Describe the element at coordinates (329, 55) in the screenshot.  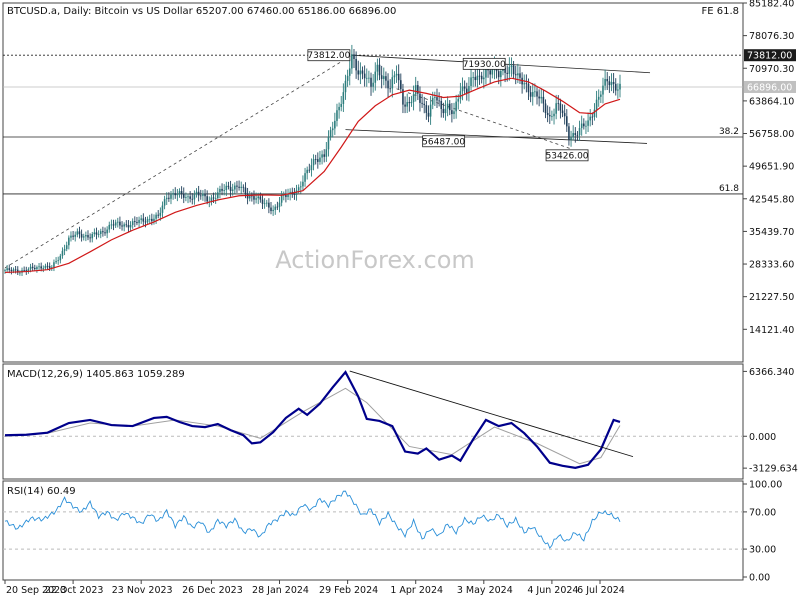
I see `price-annotation-box` at that location.